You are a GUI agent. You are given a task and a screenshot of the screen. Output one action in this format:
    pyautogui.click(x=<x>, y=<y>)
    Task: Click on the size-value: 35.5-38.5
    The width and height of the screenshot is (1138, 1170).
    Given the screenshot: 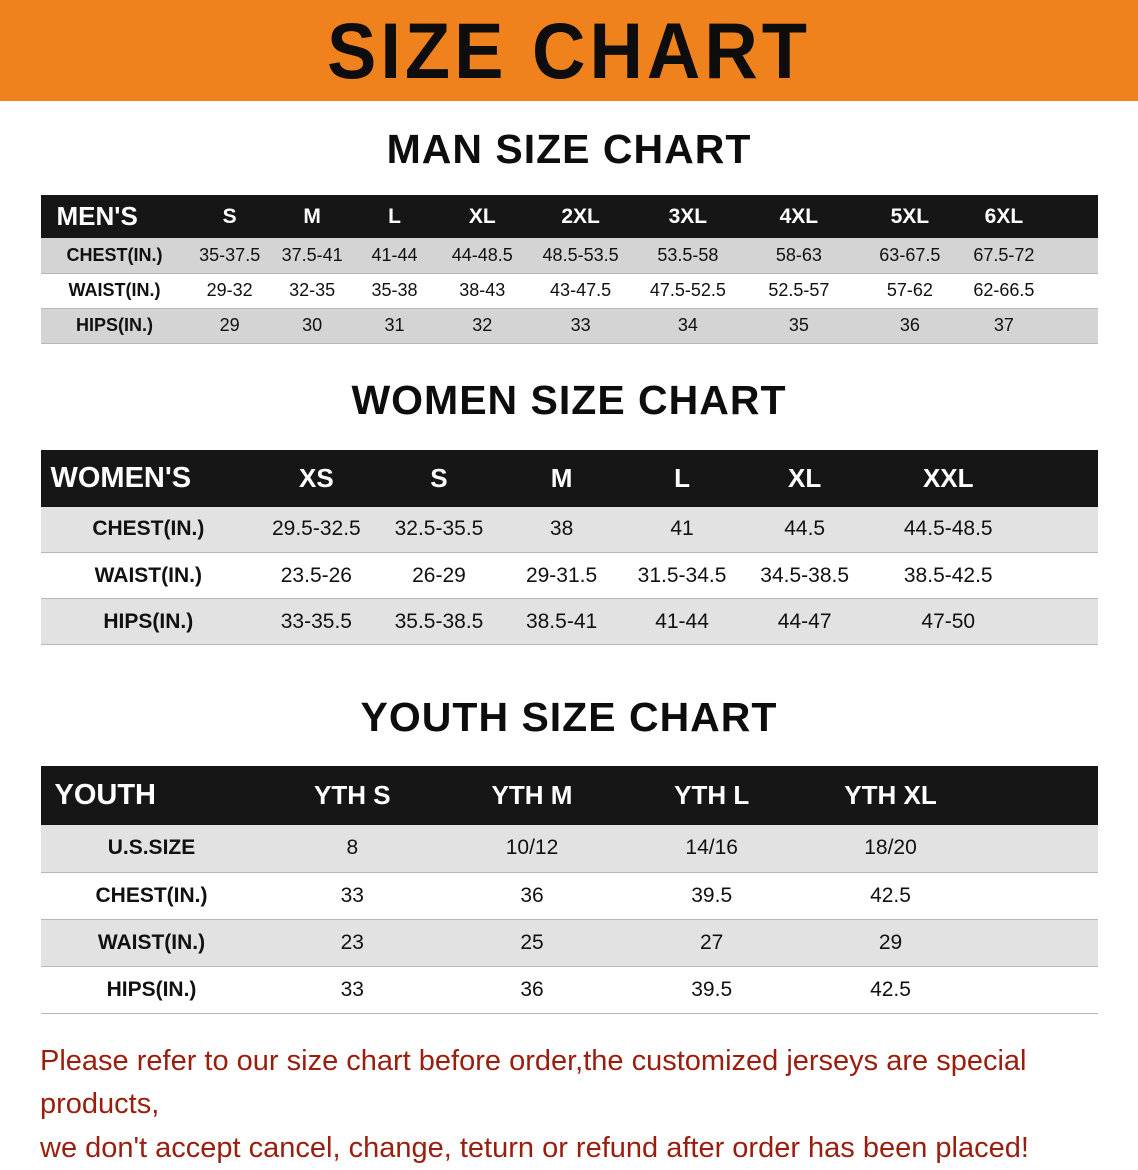 What is the action you would take?
    pyautogui.click(x=439, y=622)
    